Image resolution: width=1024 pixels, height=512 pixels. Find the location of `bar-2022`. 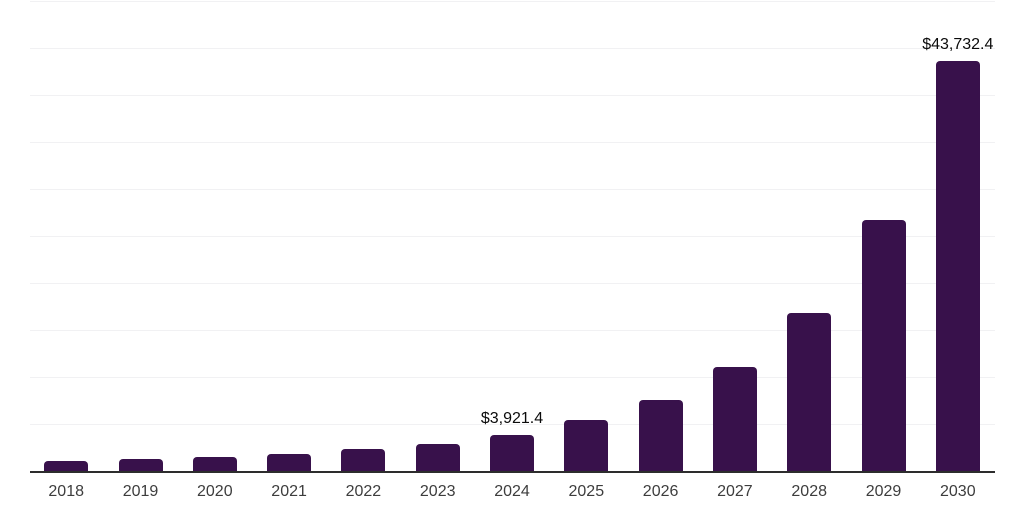

bar-2022 is located at coordinates (363, 460).